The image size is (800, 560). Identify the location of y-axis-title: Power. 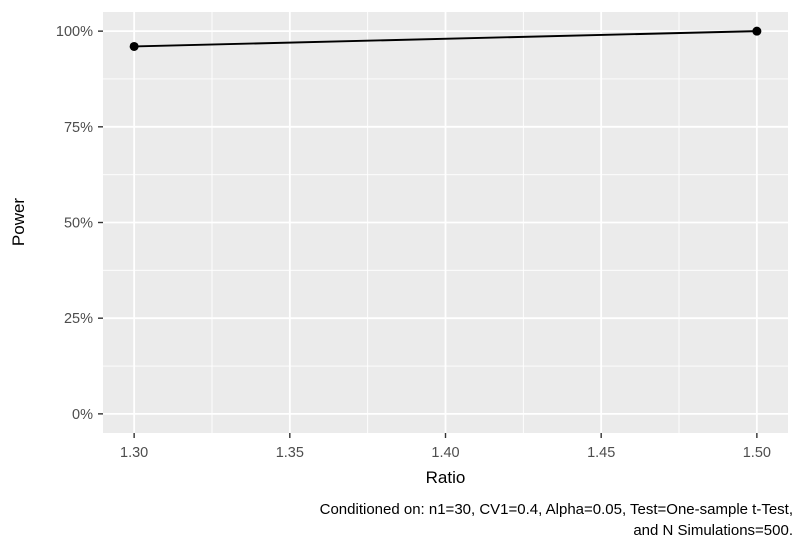
(18, 222).